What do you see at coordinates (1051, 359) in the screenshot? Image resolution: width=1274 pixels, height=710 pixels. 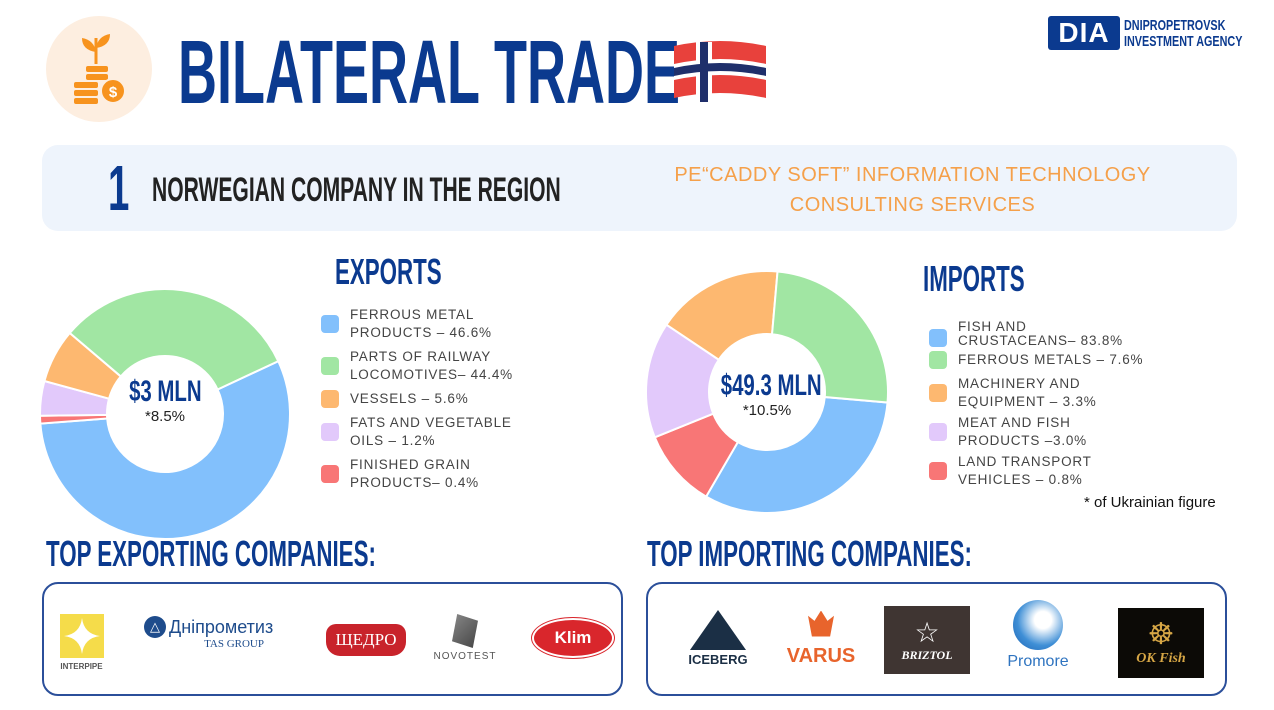 I see `legend-label: FERROUS METALS – 7.6%` at bounding box center [1051, 359].